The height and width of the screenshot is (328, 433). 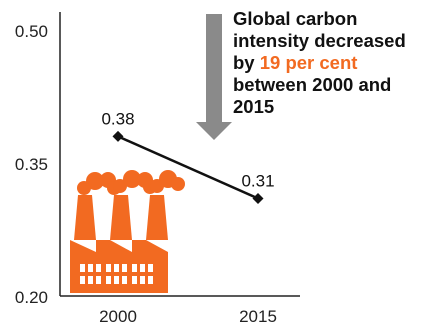 What do you see at coordinates (117, 118) in the screenshot?
I see `data-label-2000: 0.38` at bounding box center [117, 118].